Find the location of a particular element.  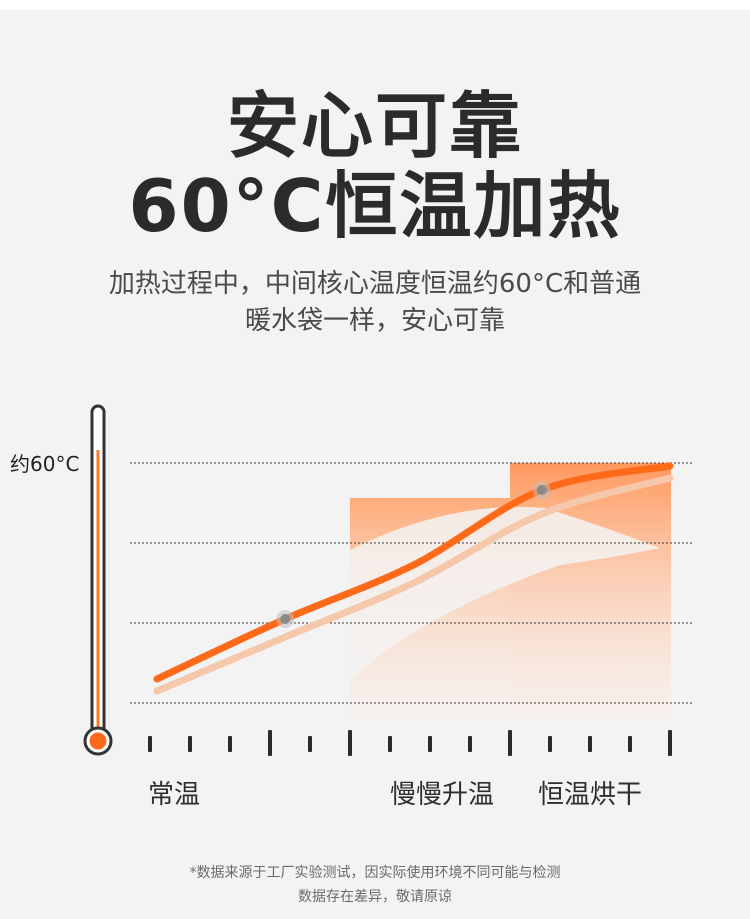

footnote-line-1: *数据来源于工厂实验测试，因实际使用环境不同可能与检测 is located at coordinates (375, 873).